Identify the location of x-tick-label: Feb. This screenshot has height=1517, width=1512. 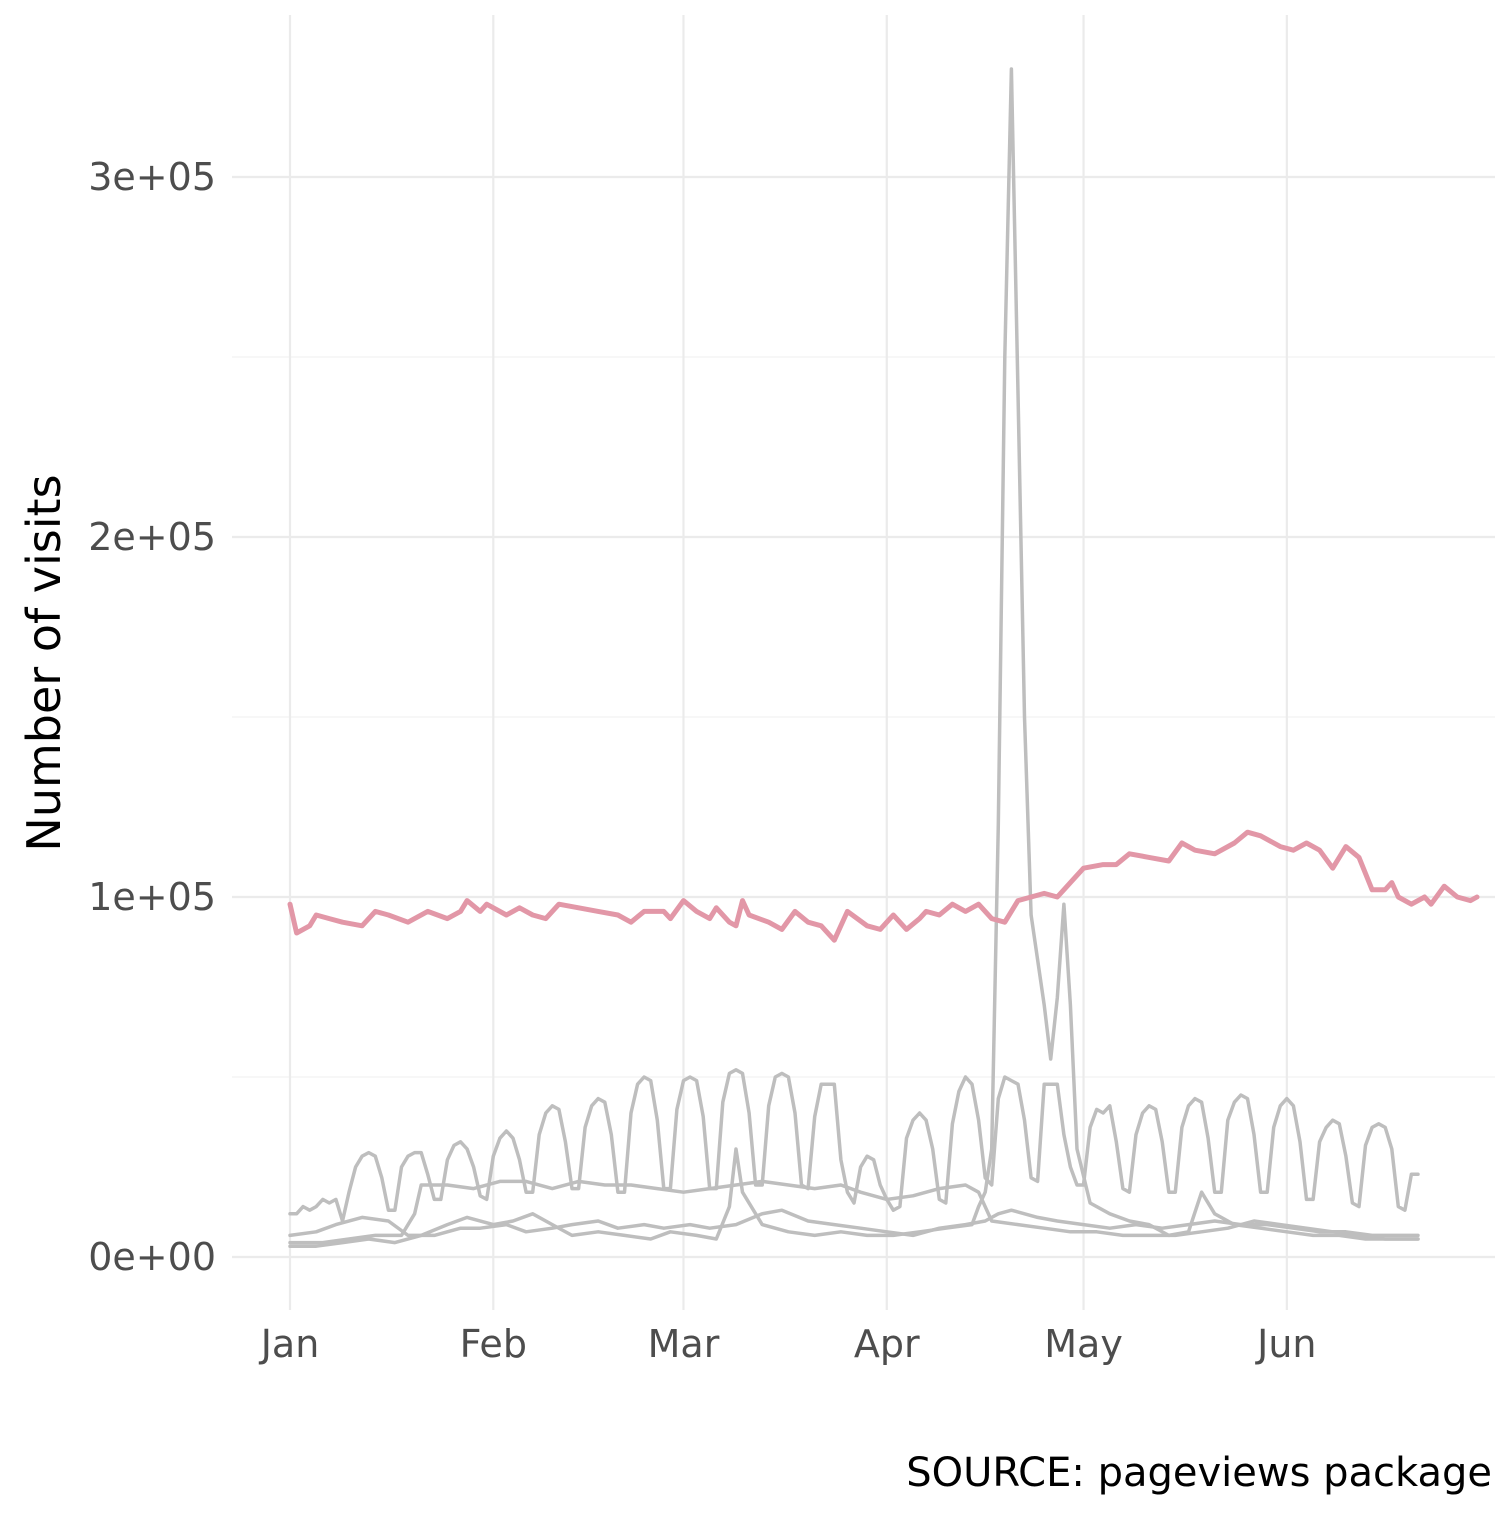
(493, 1344).